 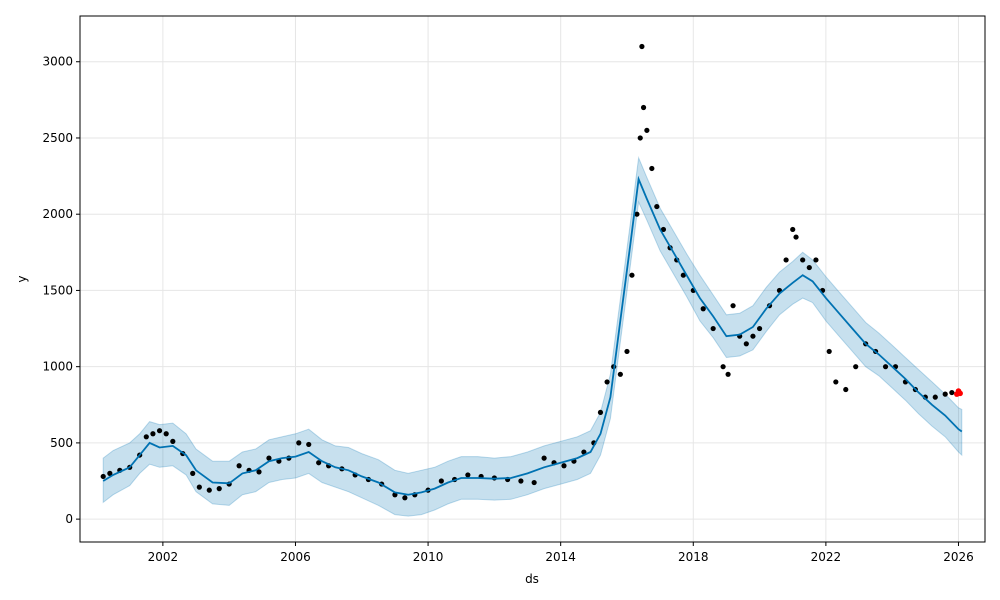 I want to click on x-tick-label: 2022, so click(x=826, y=557).